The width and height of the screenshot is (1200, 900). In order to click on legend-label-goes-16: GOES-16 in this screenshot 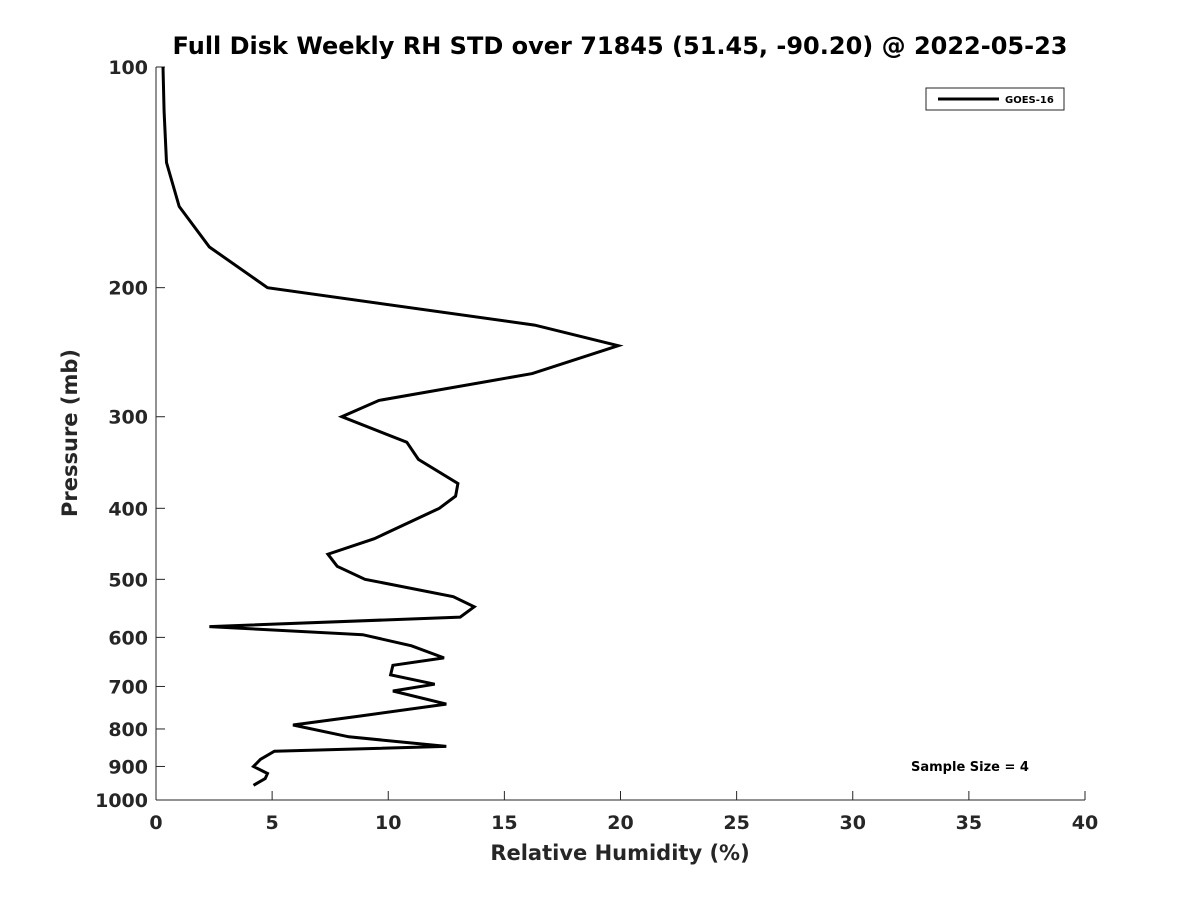, I will do `click(1029, 100)`.